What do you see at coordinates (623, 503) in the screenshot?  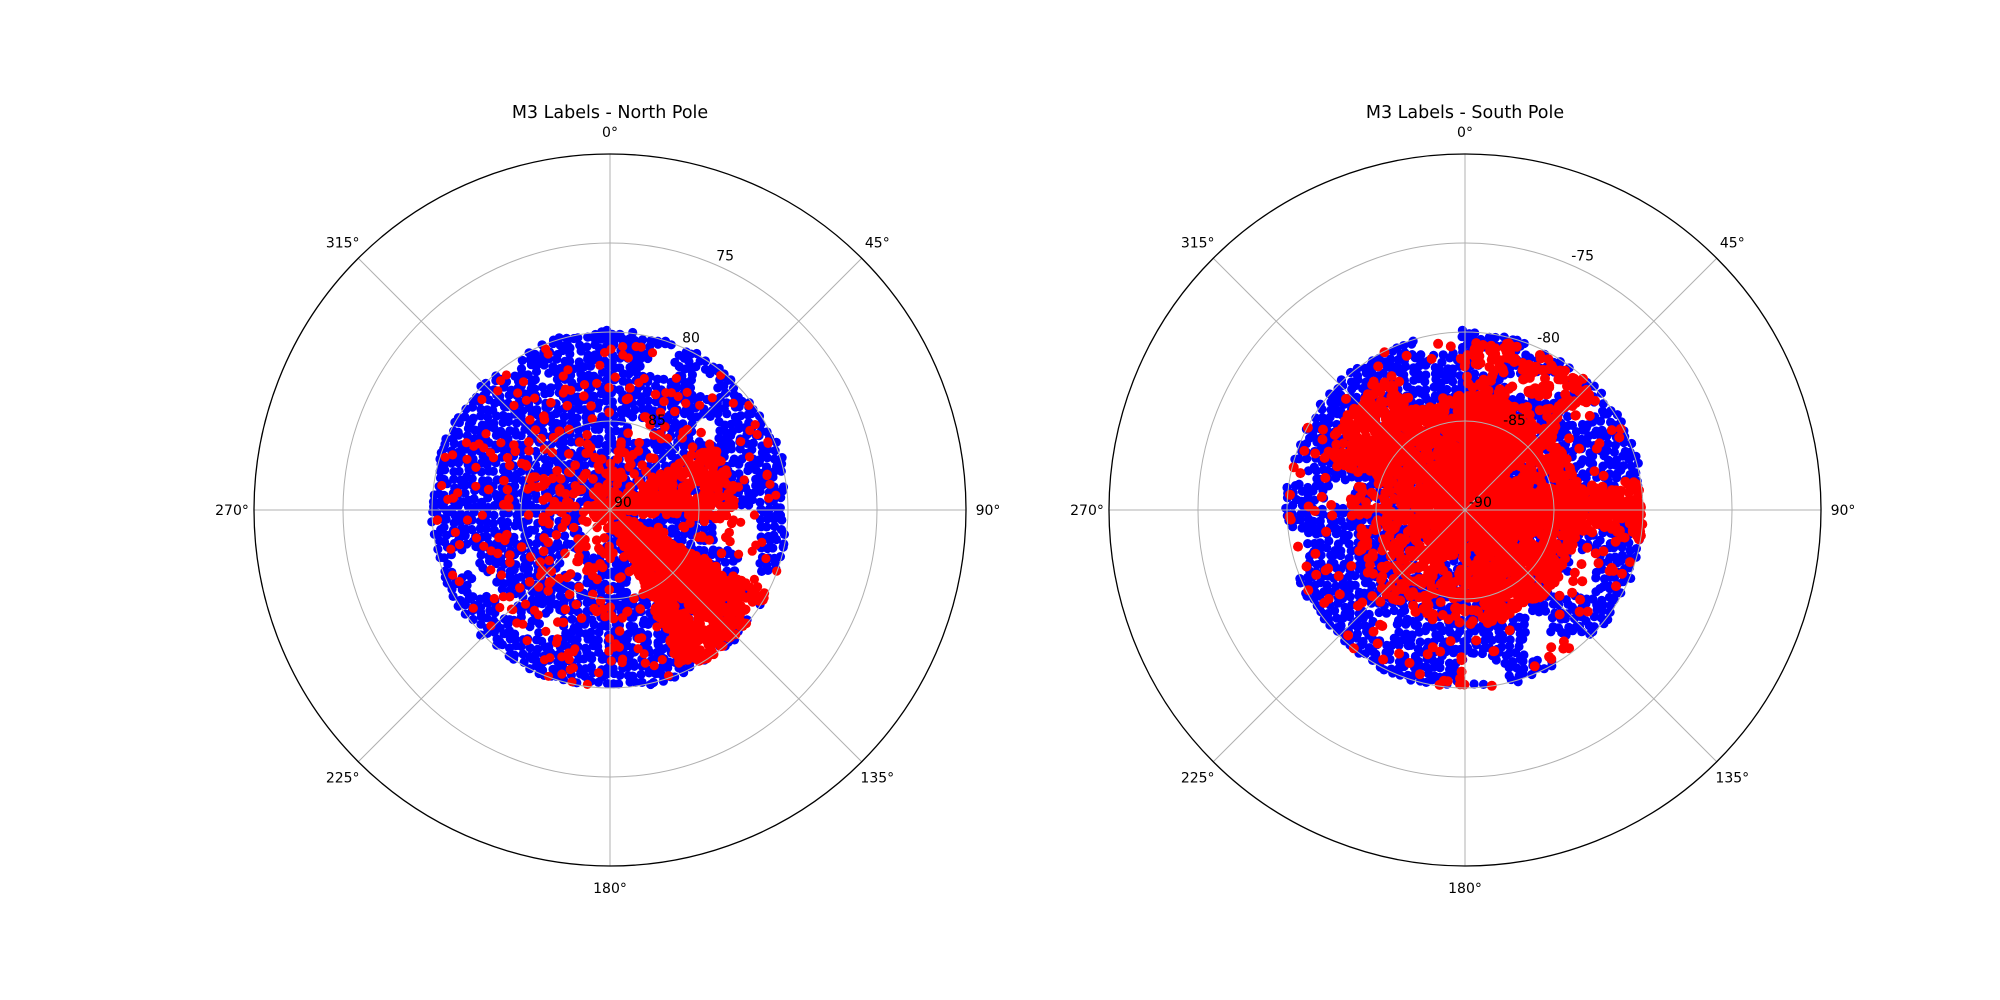 I see `r-tick-label: 90` at bounding box center [623, 503].